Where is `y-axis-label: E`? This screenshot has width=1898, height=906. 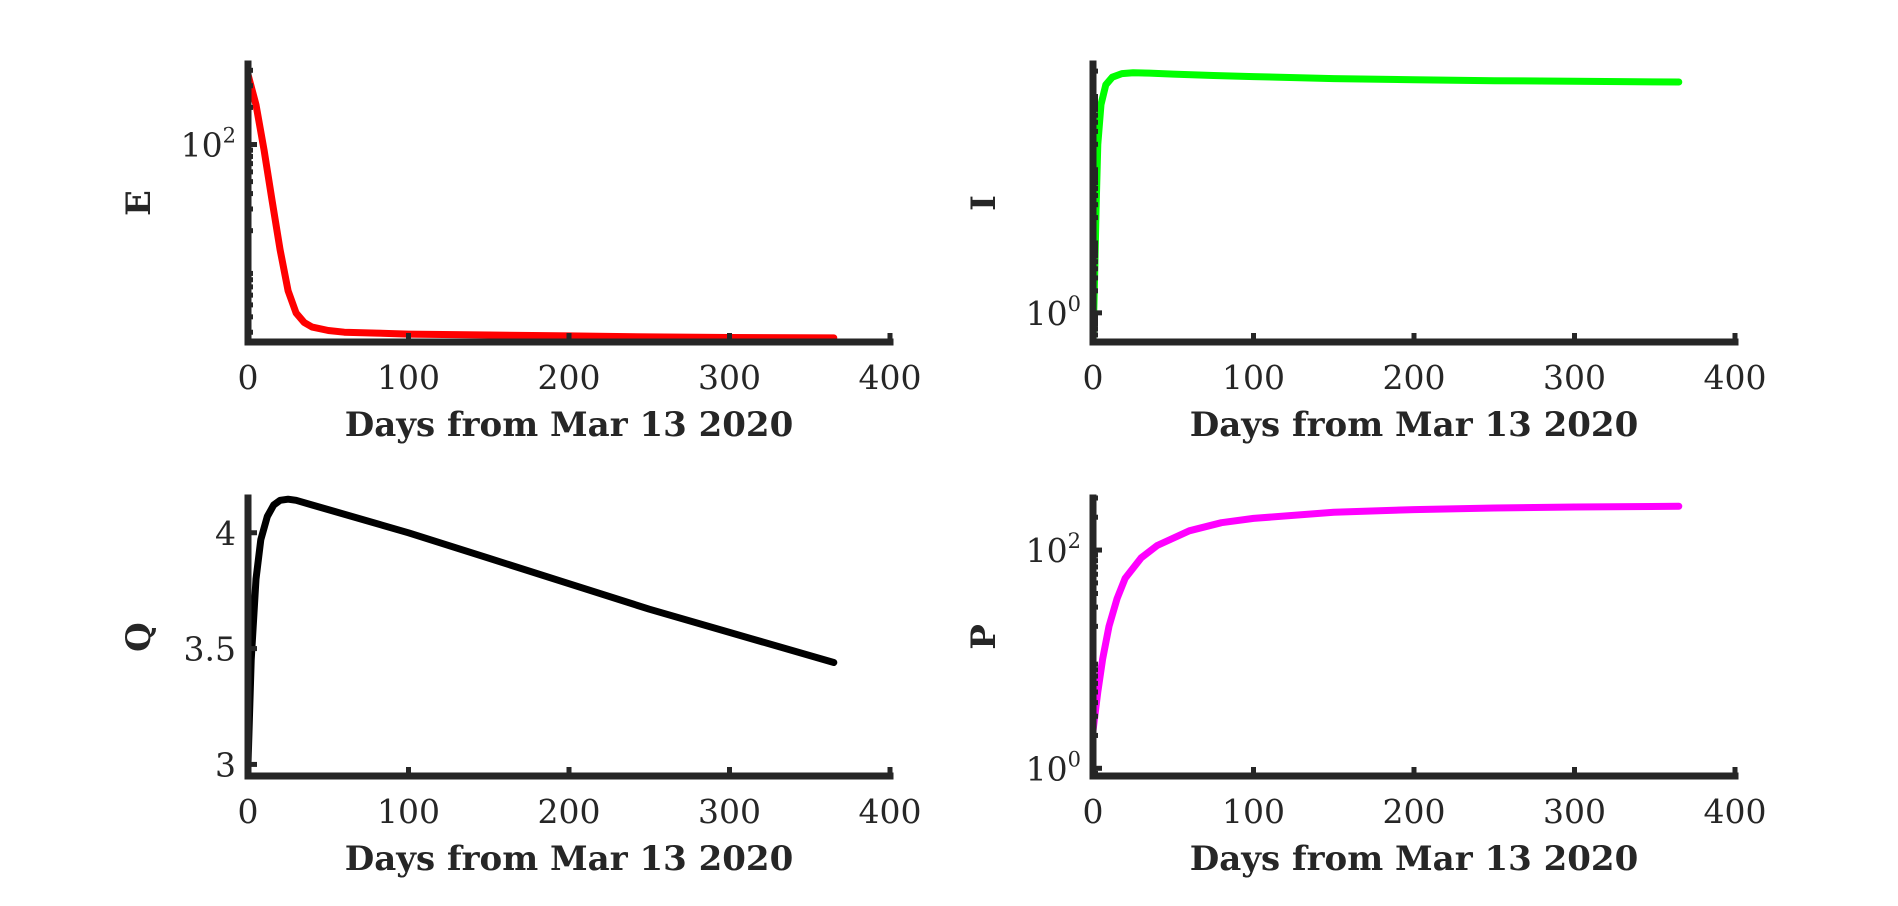
y-axis-label: E is located at coordinates (139, 203).